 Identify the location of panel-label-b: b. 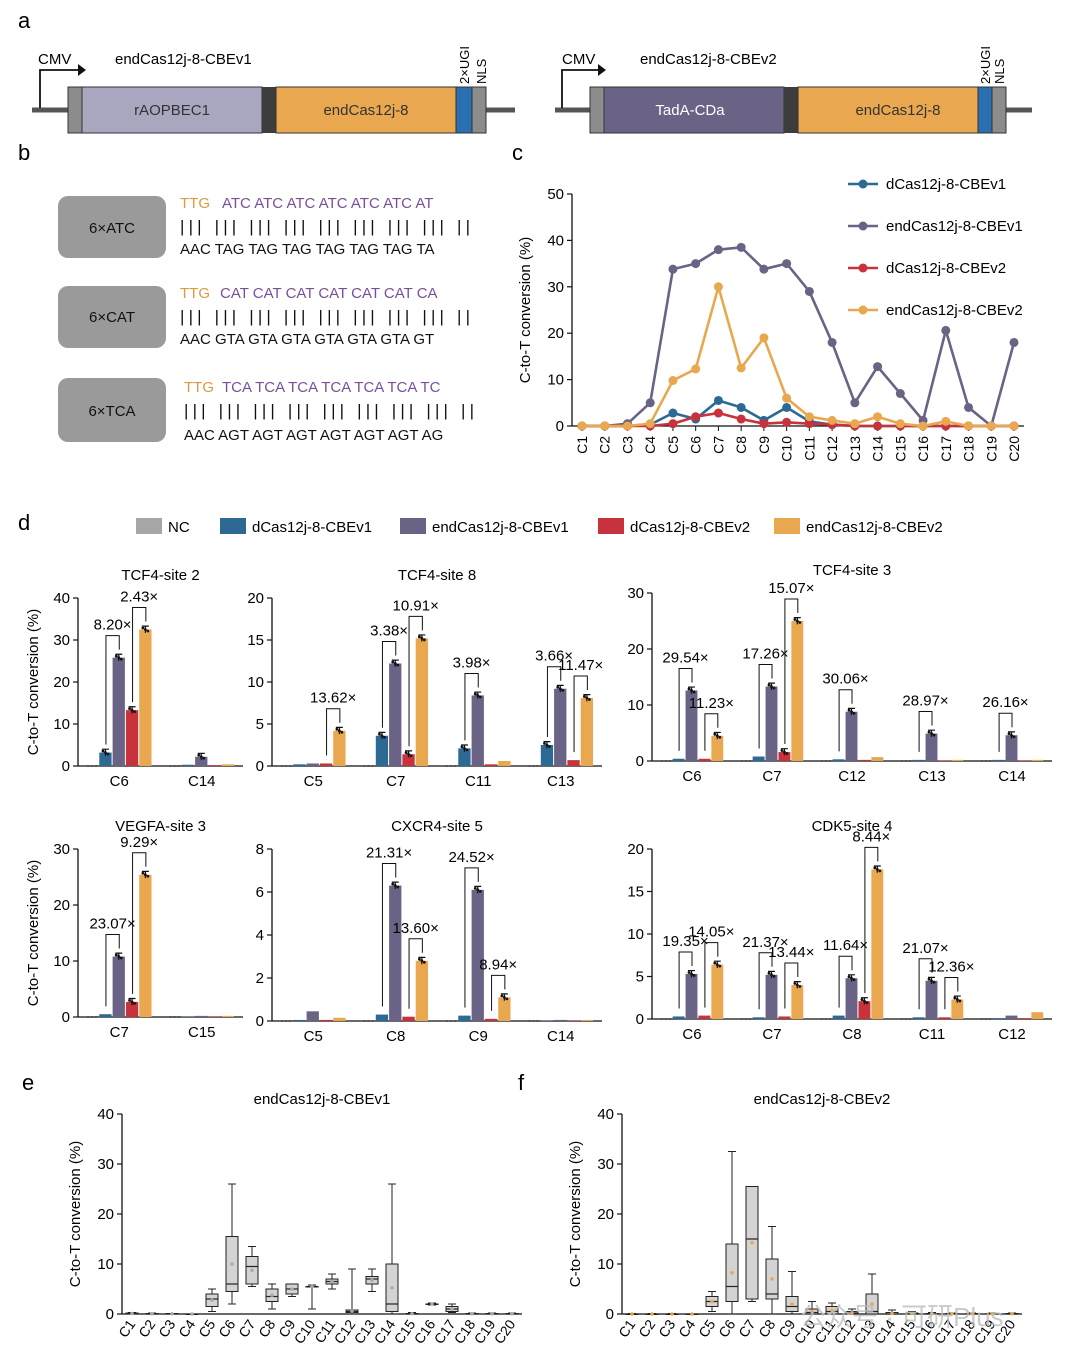
(24, 152).